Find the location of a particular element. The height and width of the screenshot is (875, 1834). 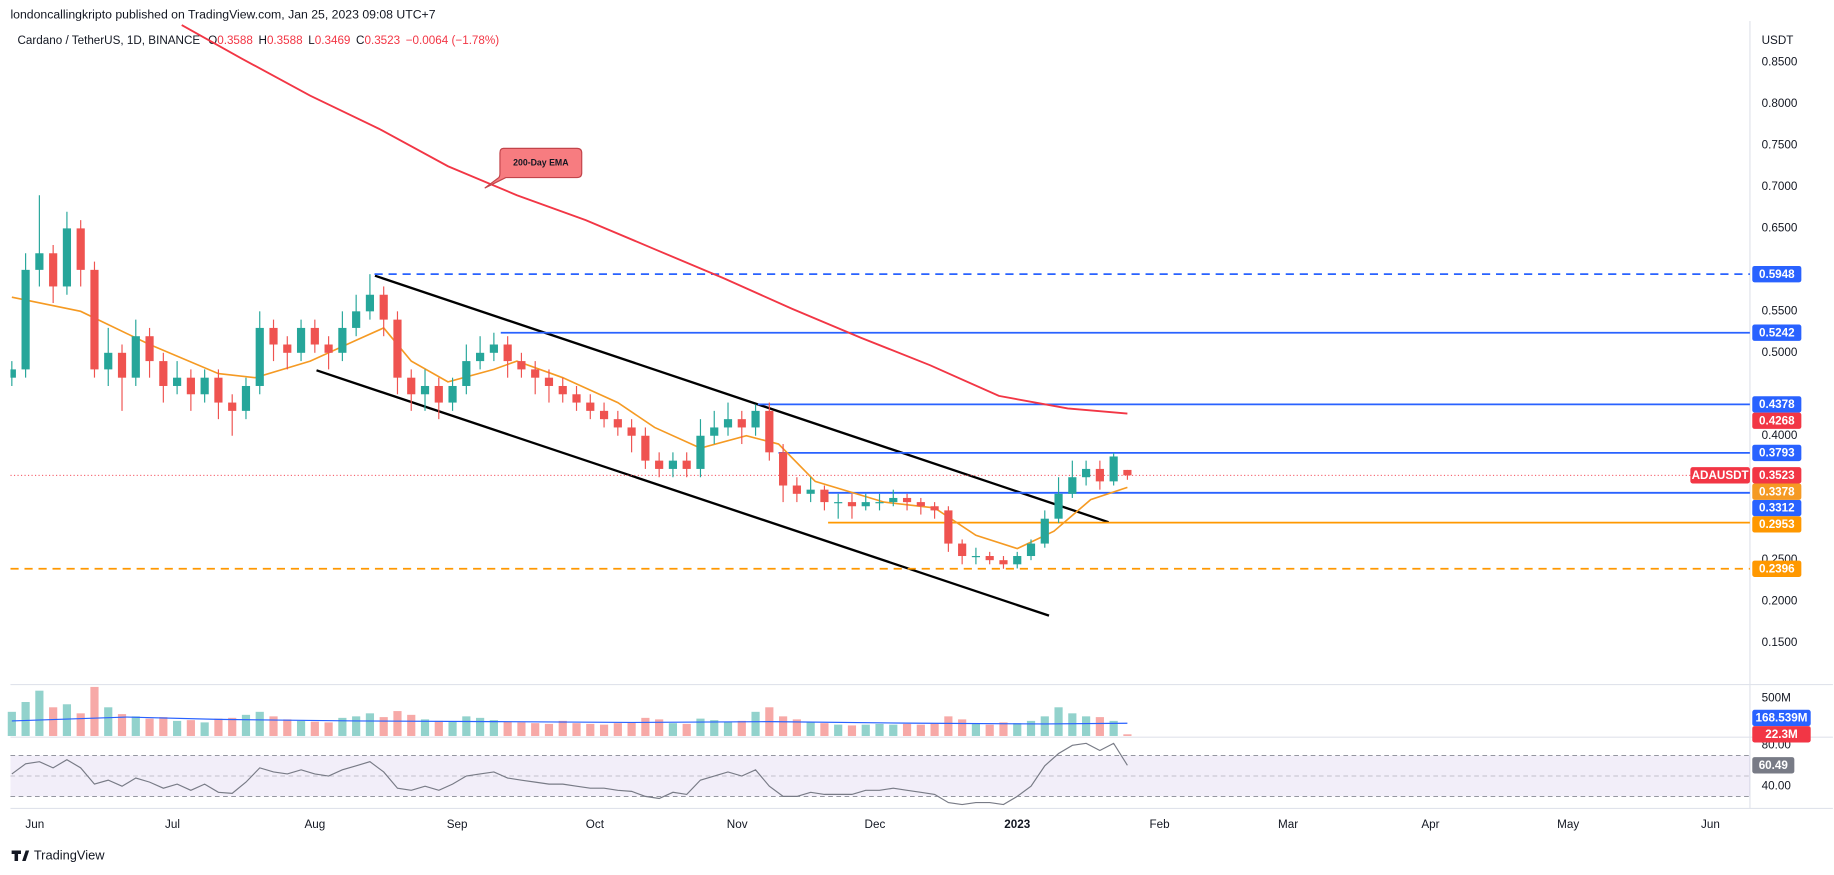

price-tag-text: 0.3793 is located at coordinates (1777, 453).